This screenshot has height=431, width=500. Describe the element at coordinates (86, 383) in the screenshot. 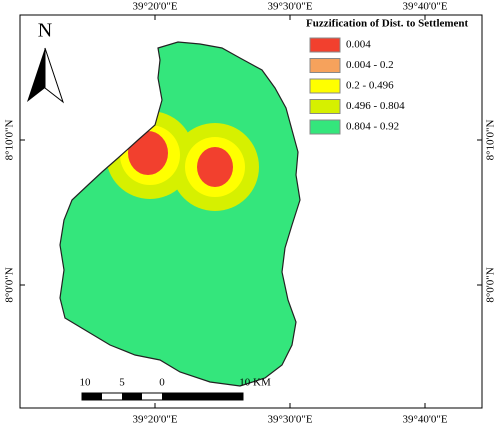

I see `scale-label: 10` at that location.